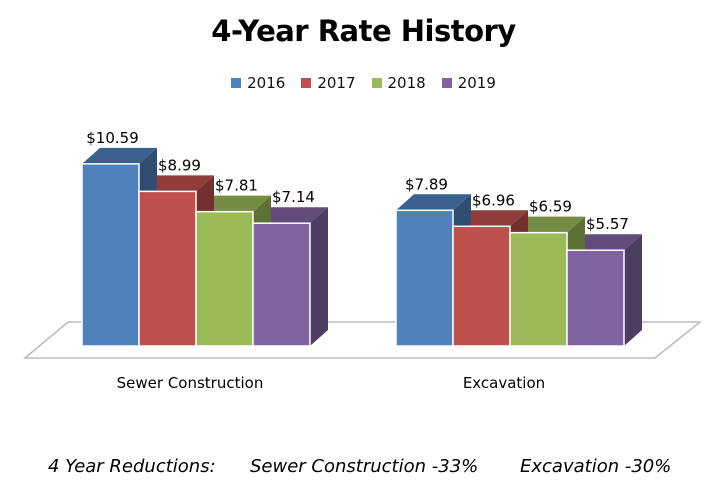  What do you see at coordinates (426, 184) in the screenshot?
I see `data-label: $7.89` at bounding box center [426, 184].